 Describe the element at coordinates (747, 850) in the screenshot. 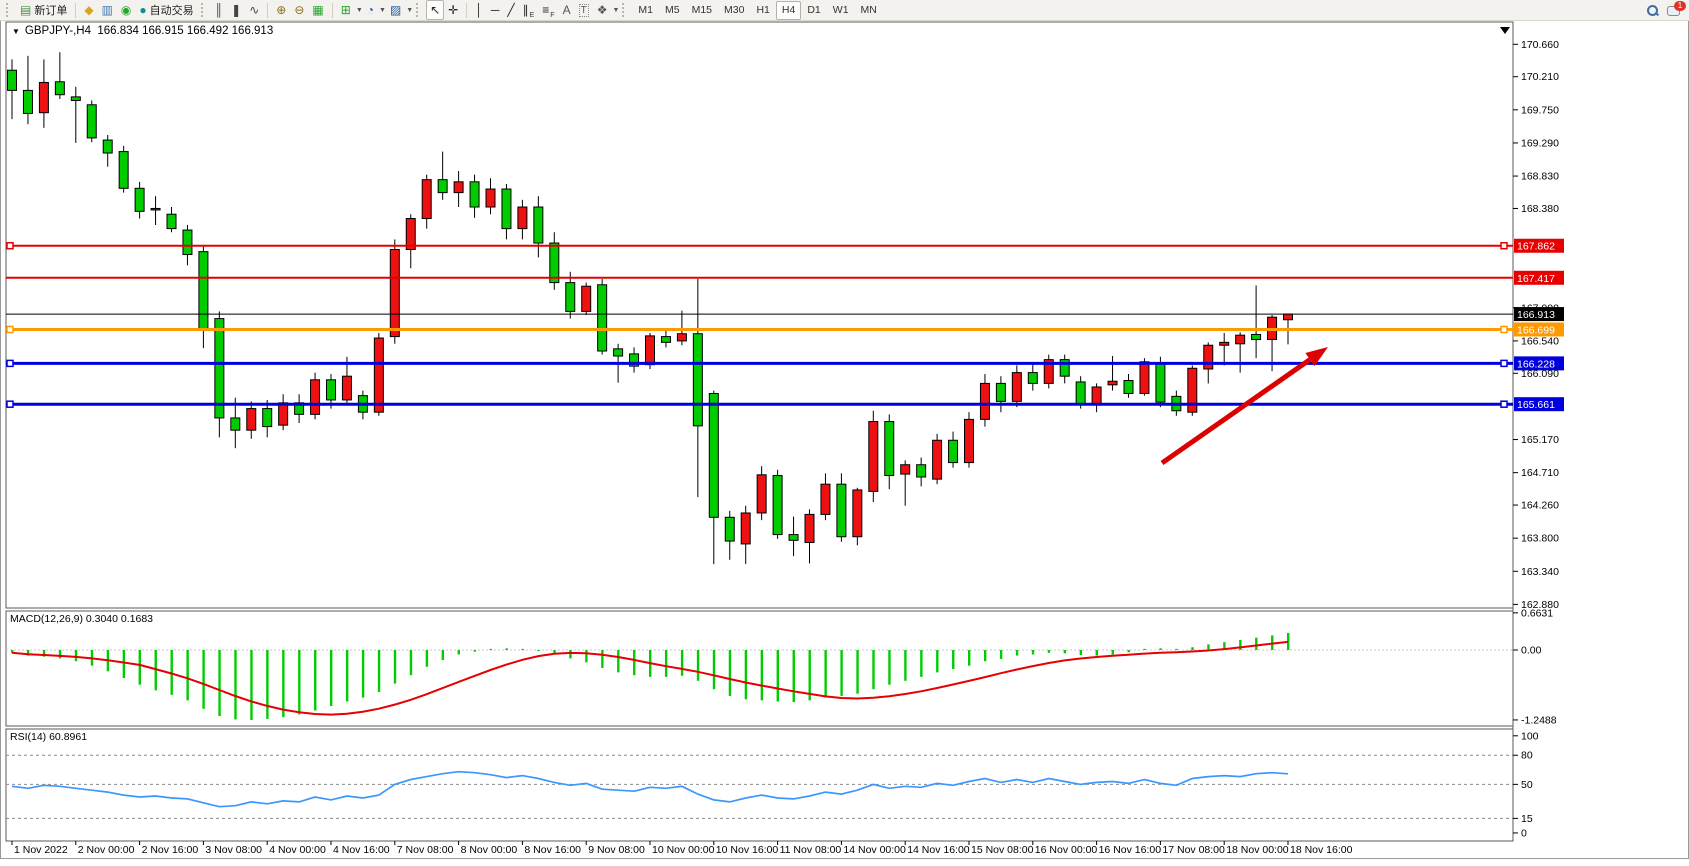

I see `svg-text: 10 Nov 16:00` at that location.